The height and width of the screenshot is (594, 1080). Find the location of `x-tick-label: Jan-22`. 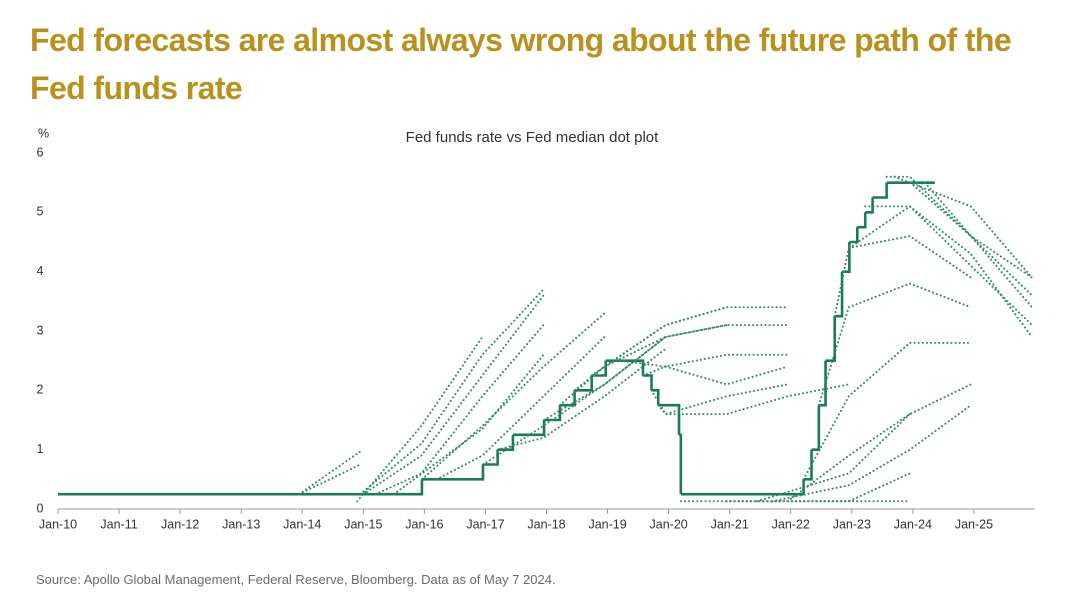

x-tick-label: Jan-22 is located at coordinates (791, 524).